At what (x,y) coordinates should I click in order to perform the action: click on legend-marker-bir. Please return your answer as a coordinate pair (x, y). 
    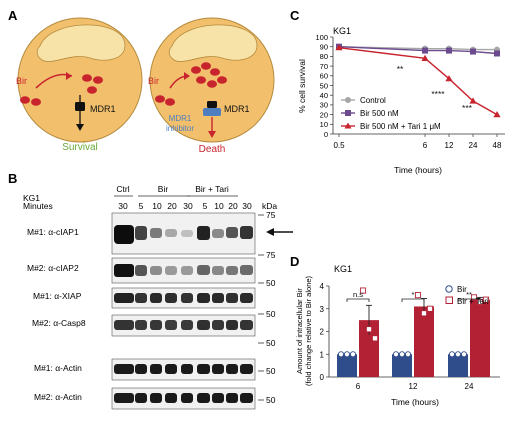
    Looking at the image, I should click on (449, 289).